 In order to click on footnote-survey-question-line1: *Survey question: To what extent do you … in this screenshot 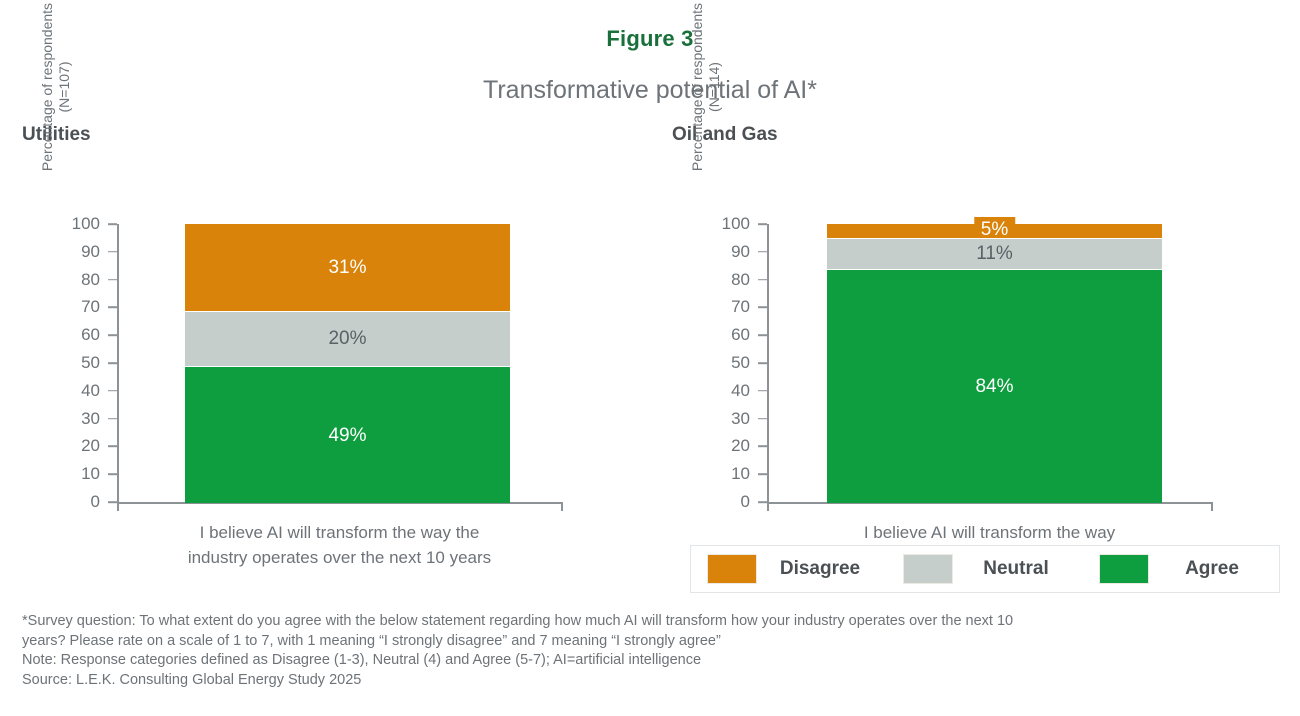, I will do `click(518, 621)`.